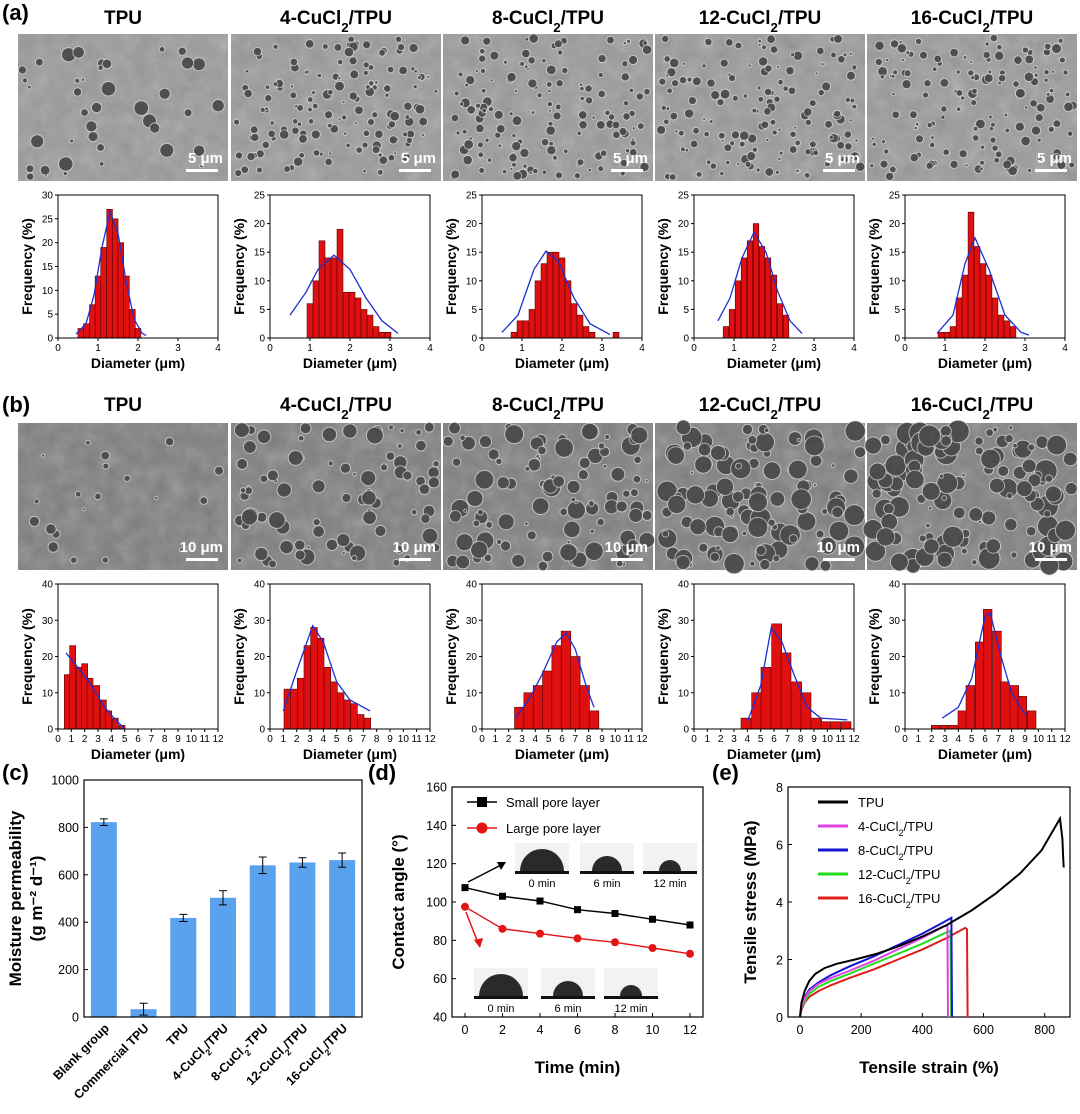  What do you see at coordinates (627, 559) in the screenshot?
I see `scale-bar-line` at bounding box center [627, 559].